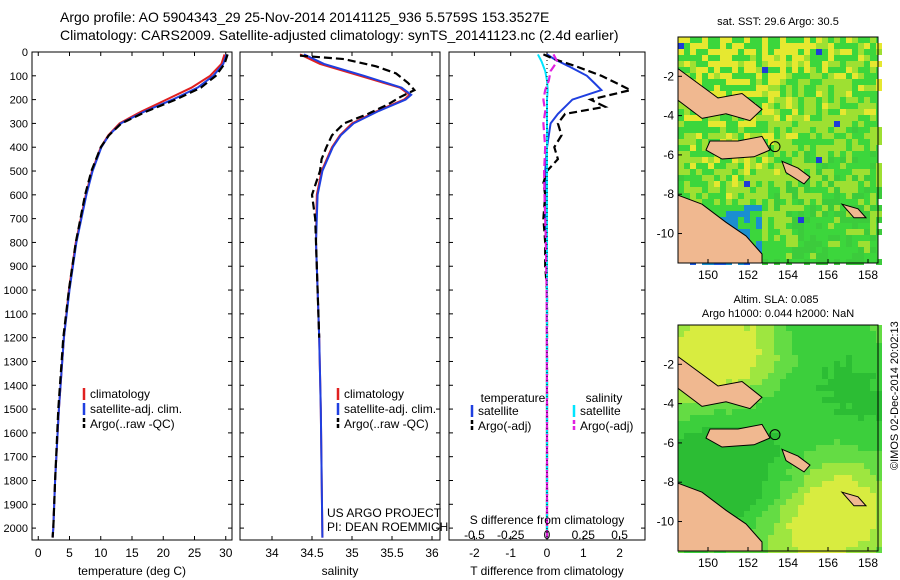 This screenshot has width=900, height=580. What do you see at coordinates (16, 315) in the screenshot?
I see `y-tick-label: 1100` at bounding box center [16, 315].